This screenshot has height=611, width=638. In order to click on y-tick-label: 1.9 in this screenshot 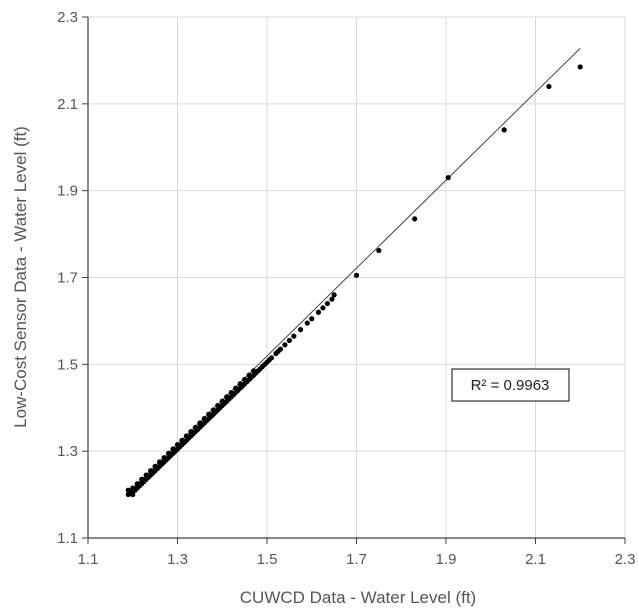, I will do `click(67, 191)`.